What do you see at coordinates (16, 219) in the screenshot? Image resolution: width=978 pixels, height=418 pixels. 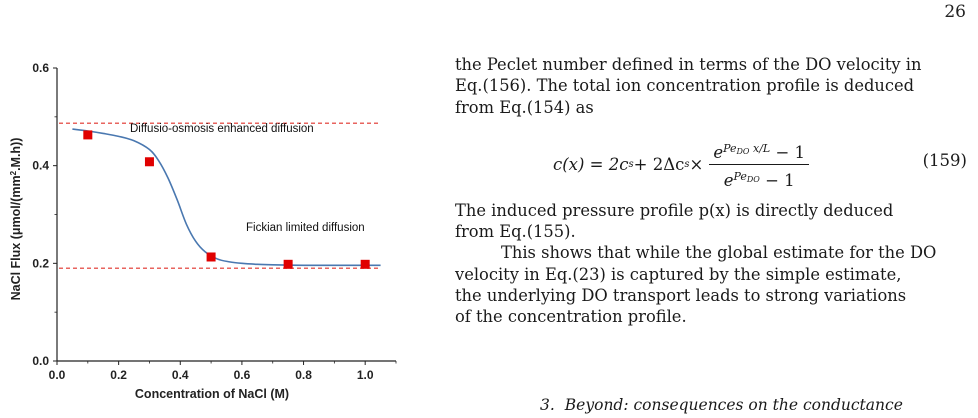 I see `y-axis-label: NaCl Flux (μmol/(mm2.M.h))` at bounding box center [16, 219].